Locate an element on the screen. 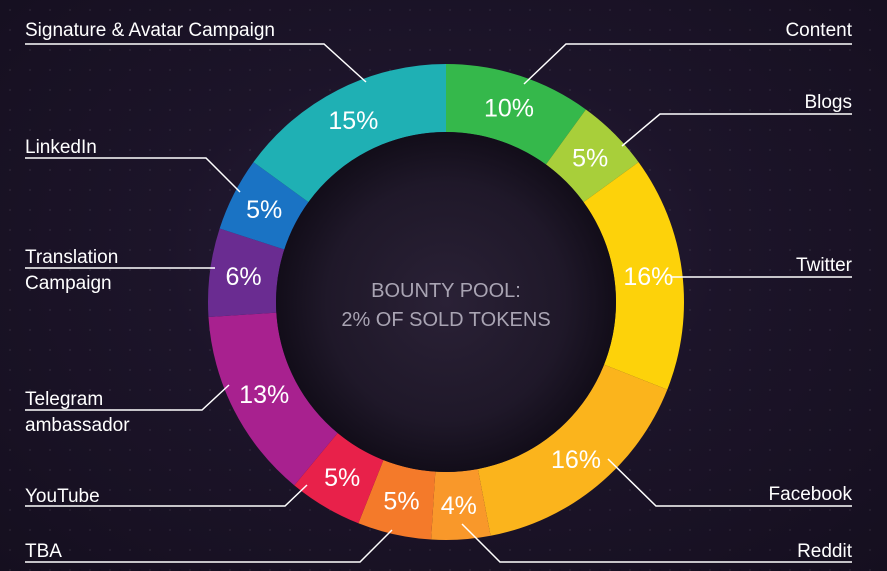 The height and width of the screenshot is (571, 887). slice-youtube is located at coordinates (339, 478).